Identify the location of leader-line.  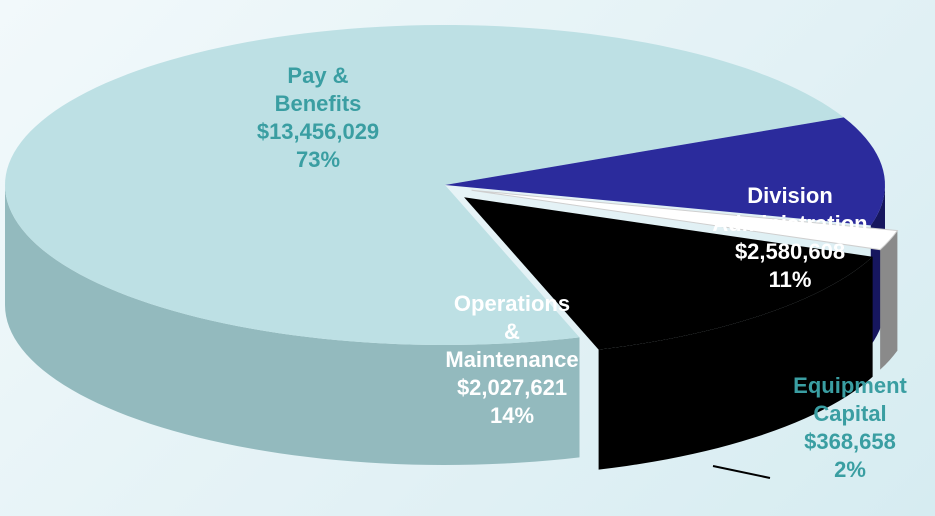
(741, 472).